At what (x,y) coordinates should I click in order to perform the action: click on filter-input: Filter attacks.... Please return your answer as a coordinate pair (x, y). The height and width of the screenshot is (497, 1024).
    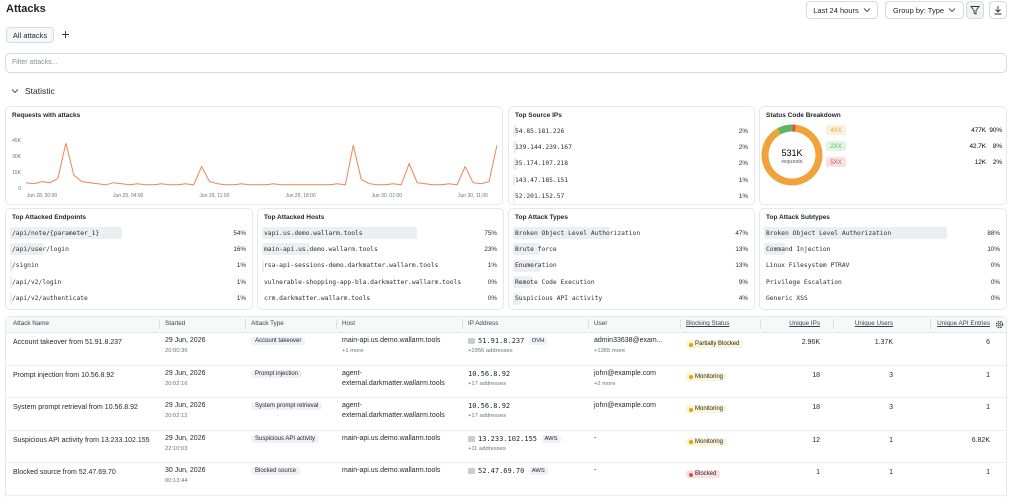
    Looking at the image, I should click on (506, 63).